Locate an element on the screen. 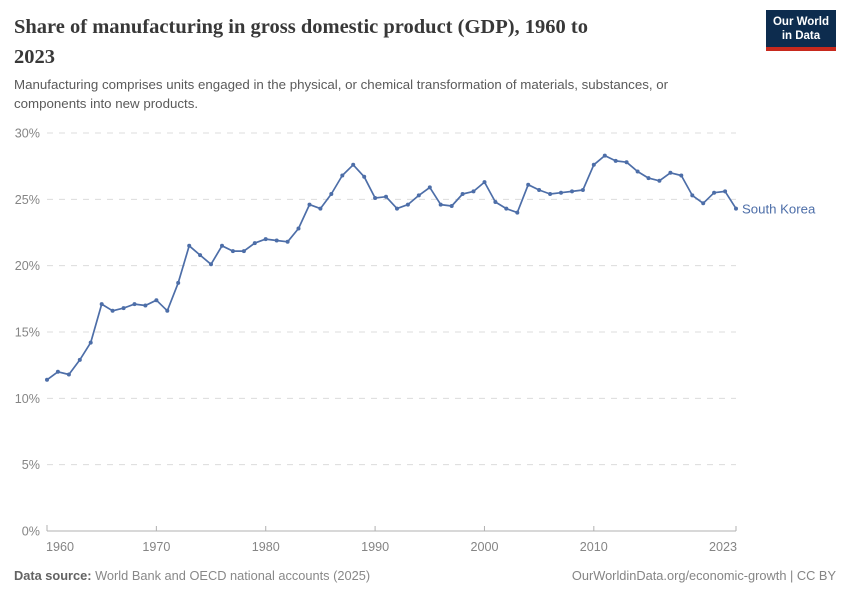 The image size is (850, 600). x-axis-label: 2000 is located at coordinates (484, 547).